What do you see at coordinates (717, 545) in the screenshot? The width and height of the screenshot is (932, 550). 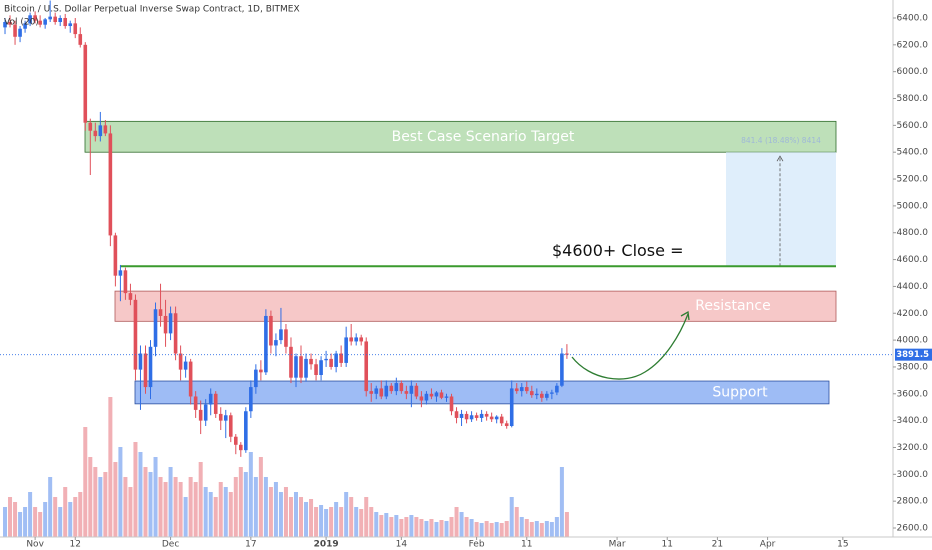 I see `x-tick-label: 21` at bounding box center [717, 545].